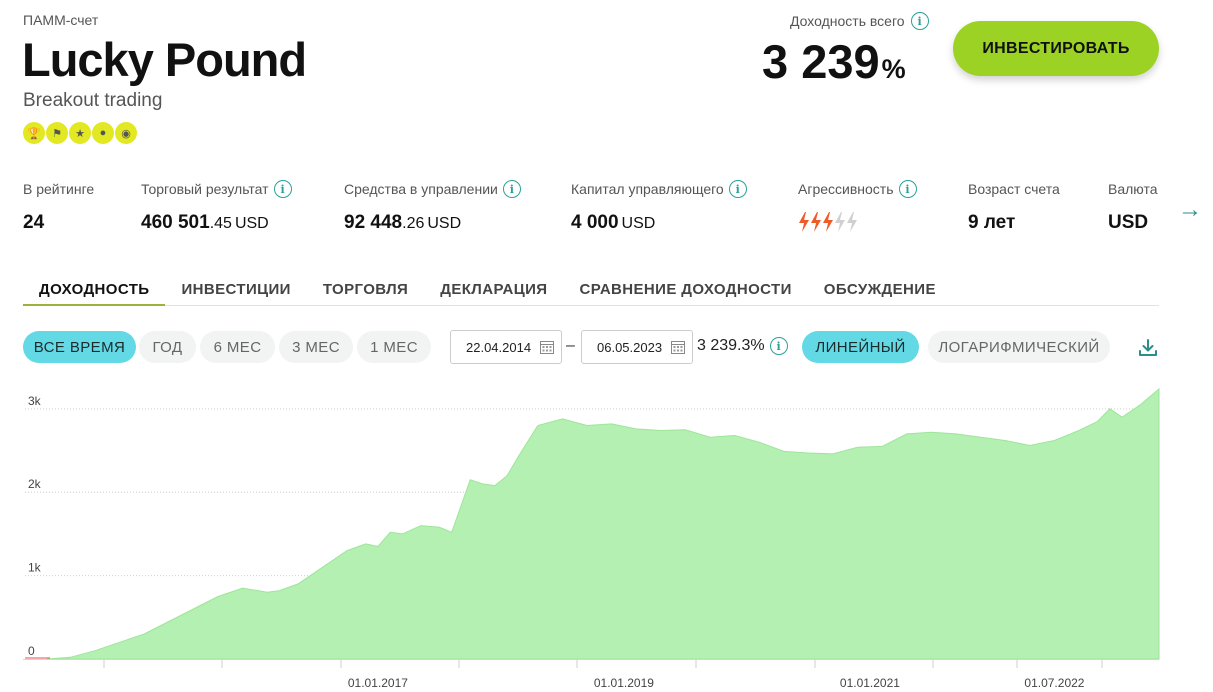 The width and height of the screenshot is (1213, 692). I want to click on runner-icon: ⚑, so click(57, 133).